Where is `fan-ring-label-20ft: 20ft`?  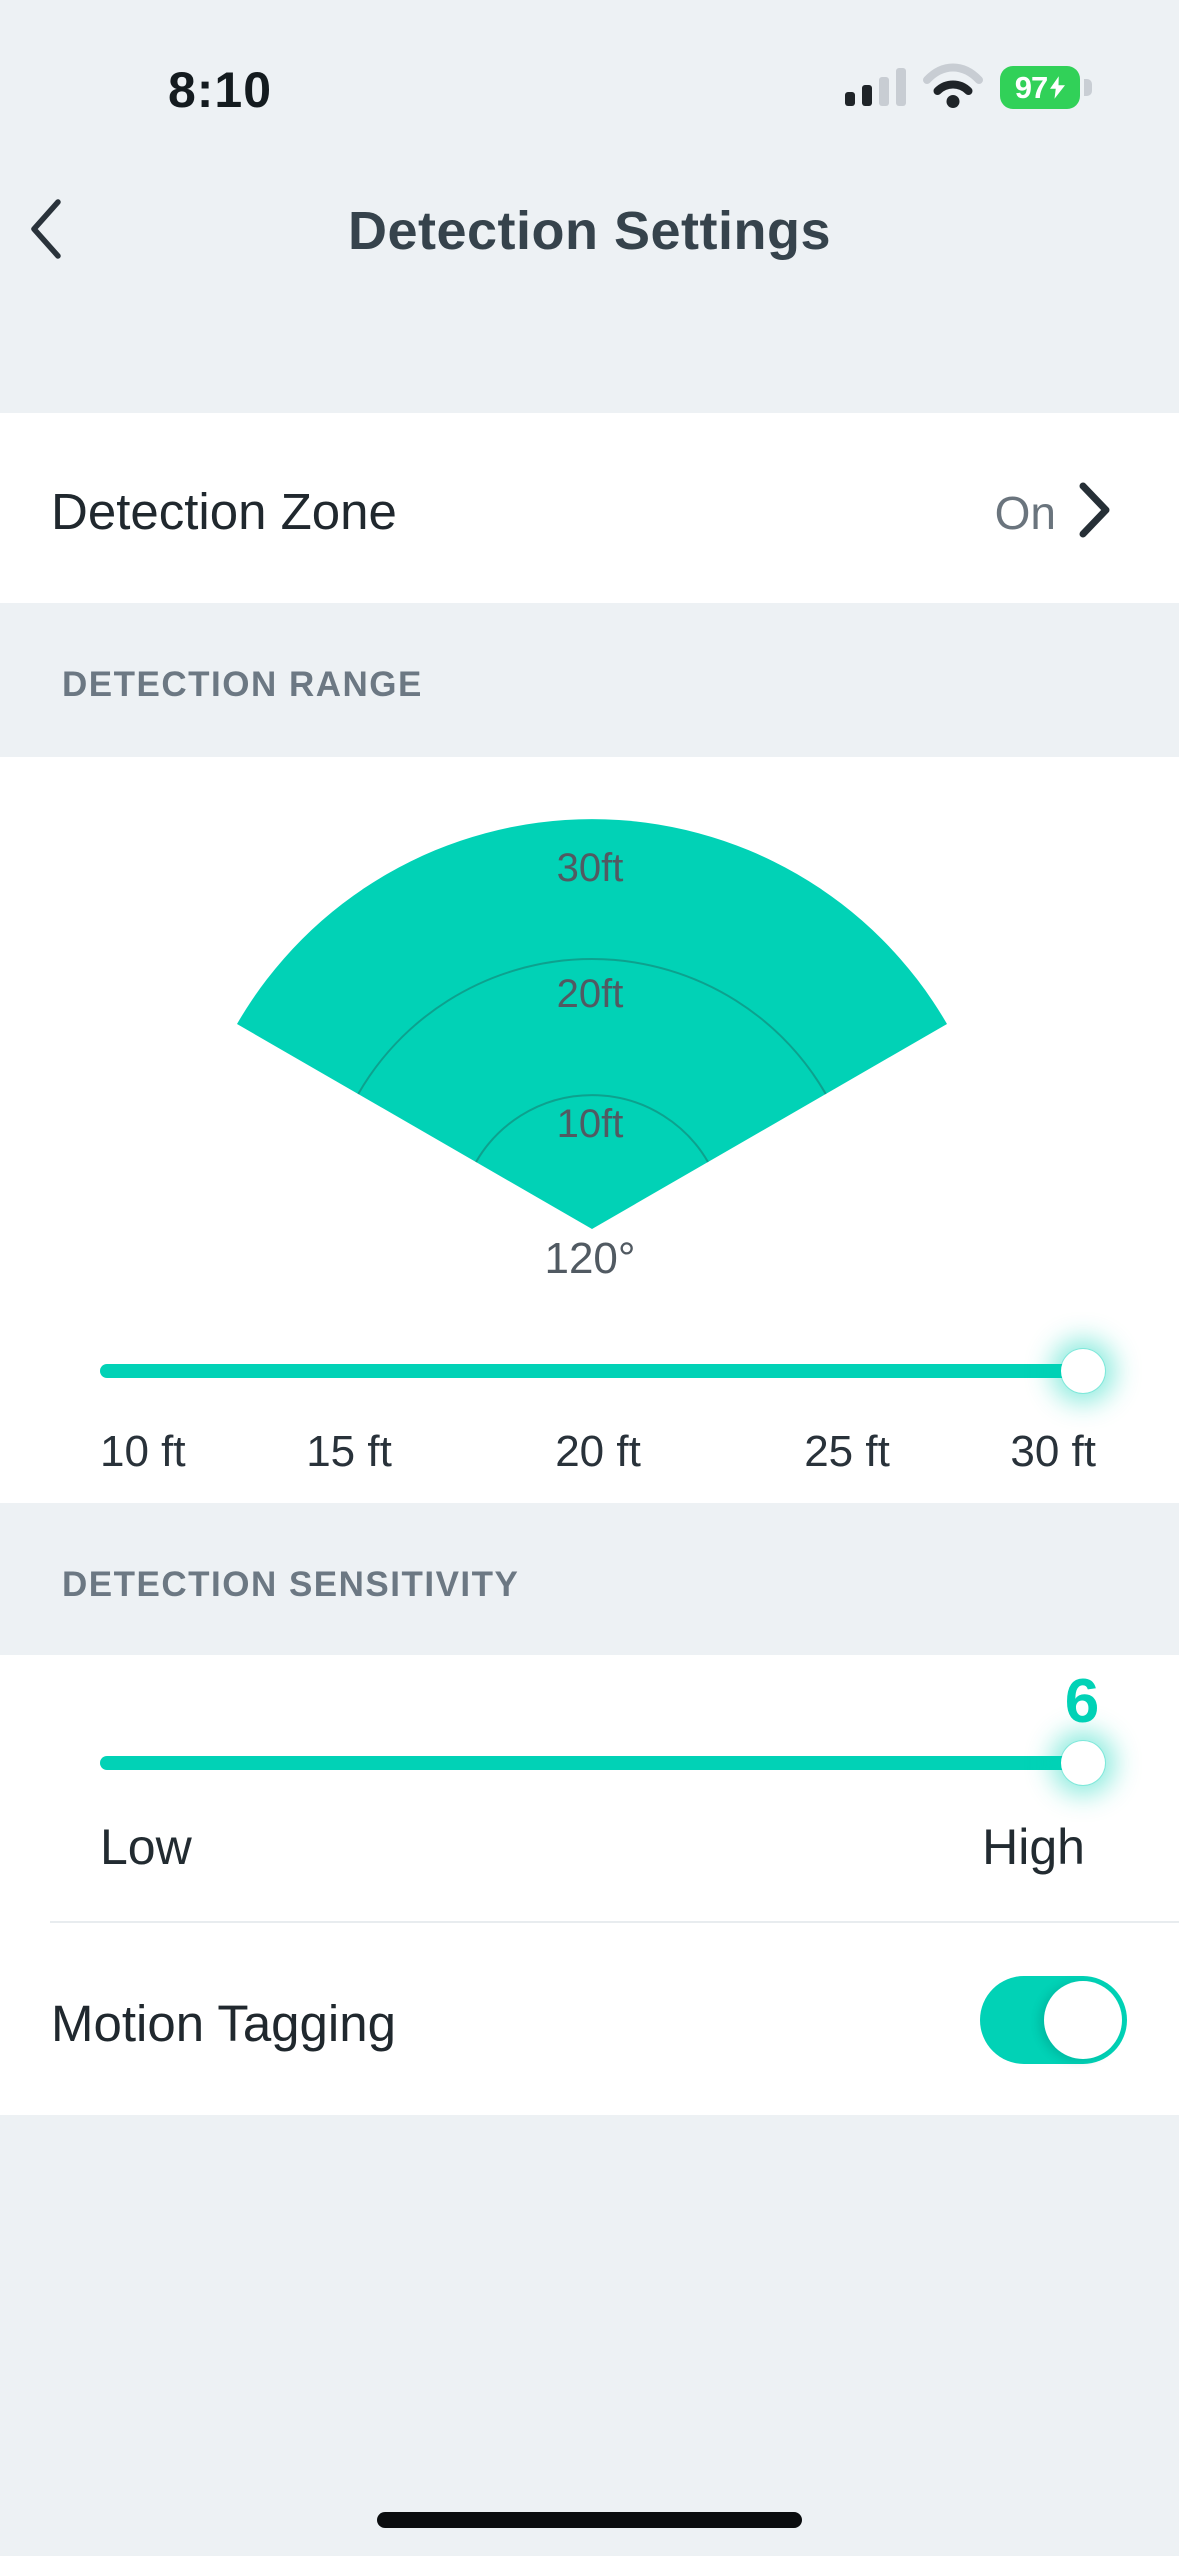
fan-ring-label-20ft: 20ft is located at coordinates (590, 994).